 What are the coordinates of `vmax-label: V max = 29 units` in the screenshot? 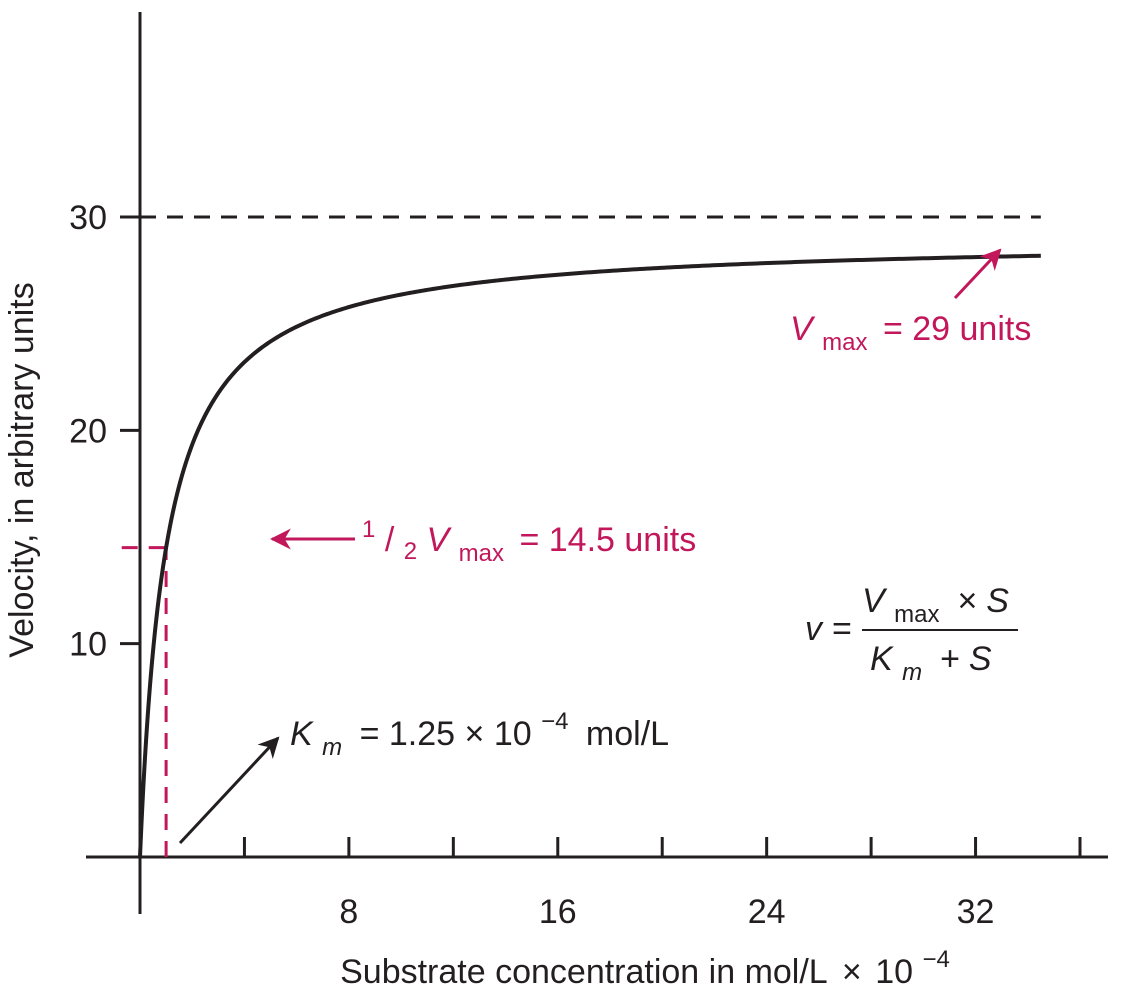 It's located at (910, 334).